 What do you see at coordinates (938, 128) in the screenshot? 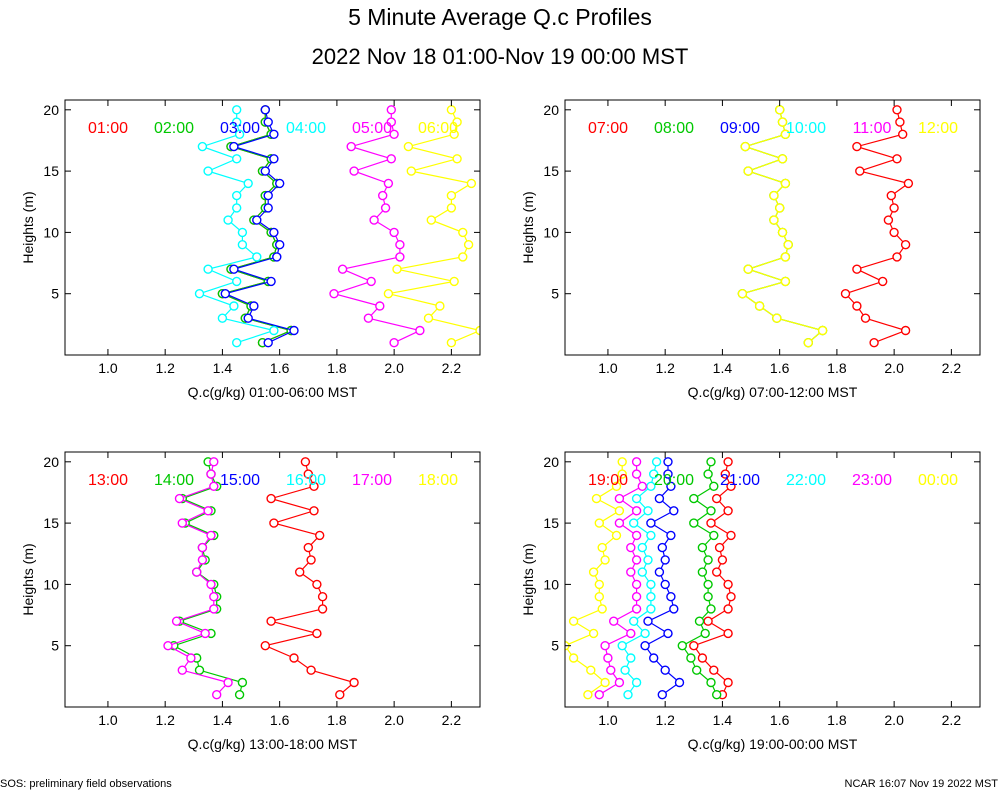
I see `legend-entry-1200: 12:00` at bounding box center [938, 128].